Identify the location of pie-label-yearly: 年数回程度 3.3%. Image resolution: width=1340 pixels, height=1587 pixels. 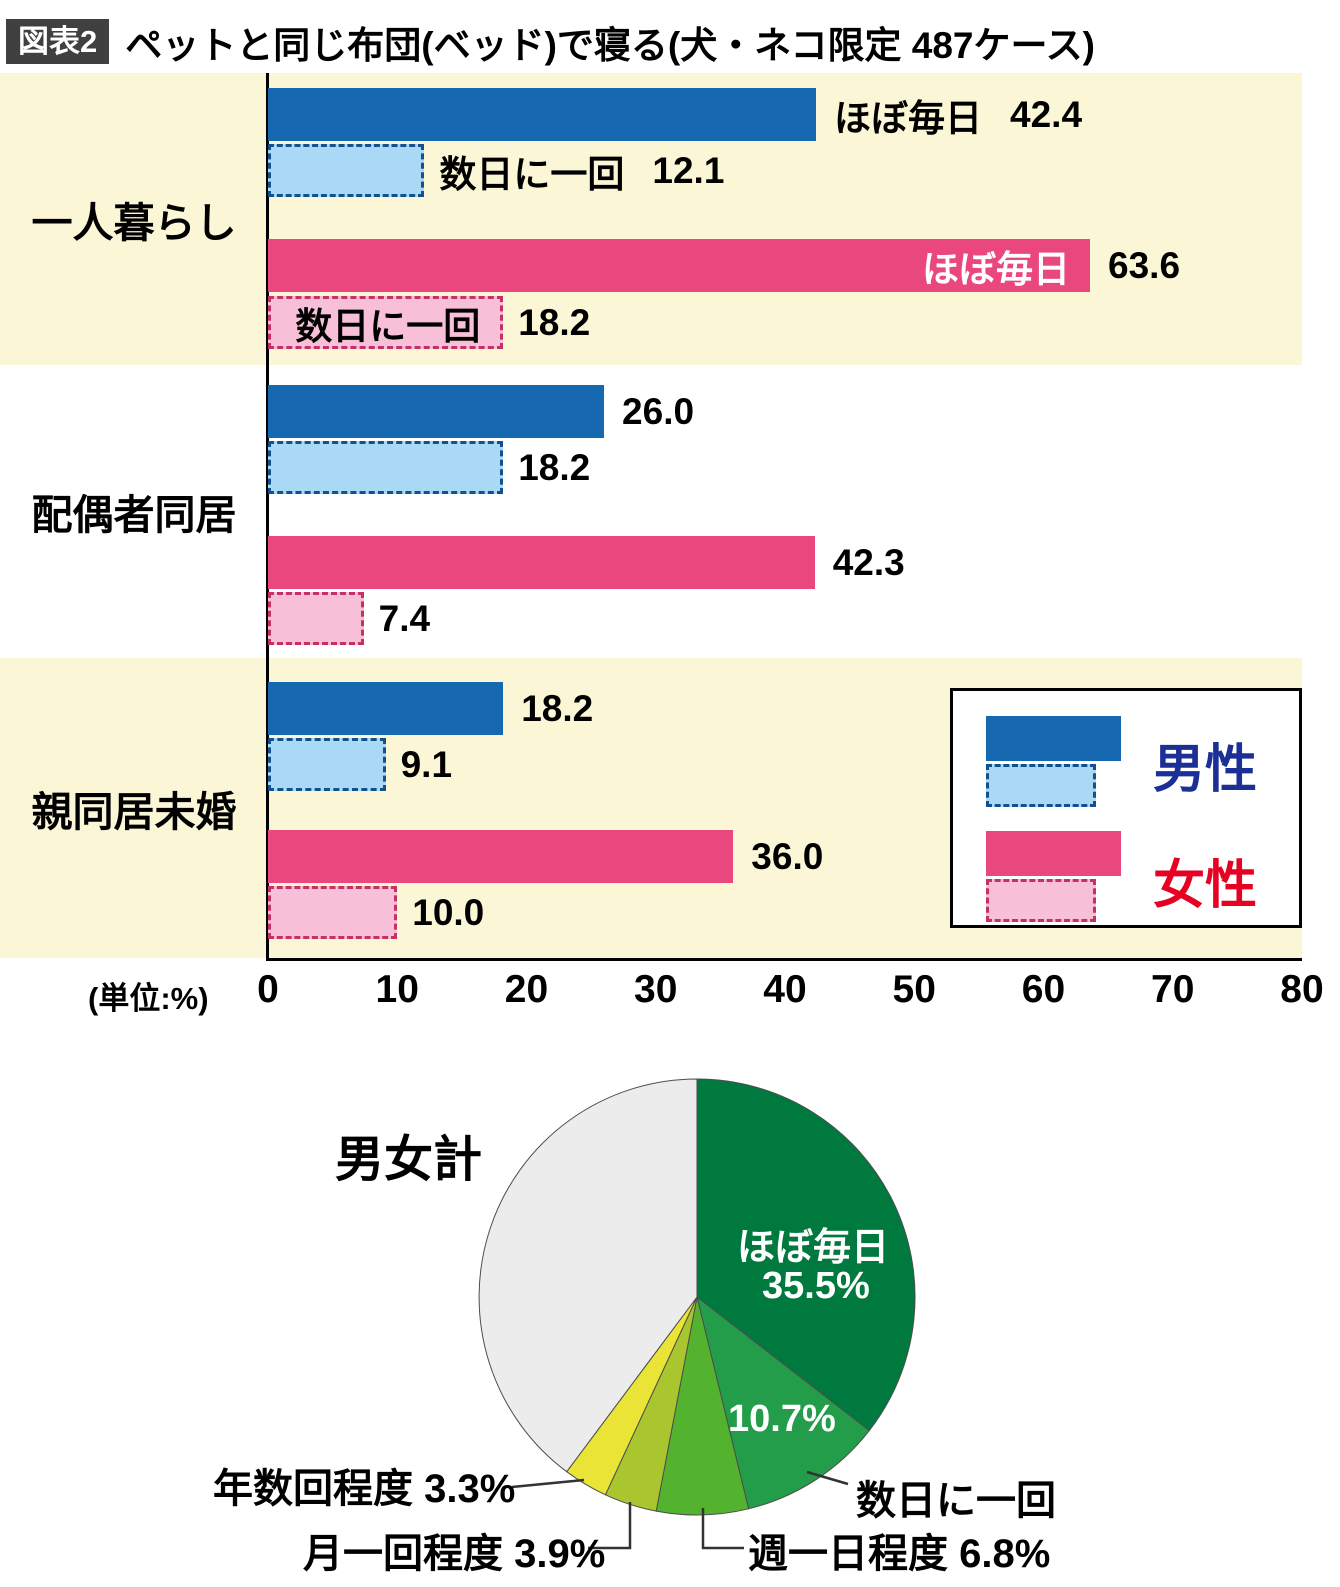
(364, 1489).